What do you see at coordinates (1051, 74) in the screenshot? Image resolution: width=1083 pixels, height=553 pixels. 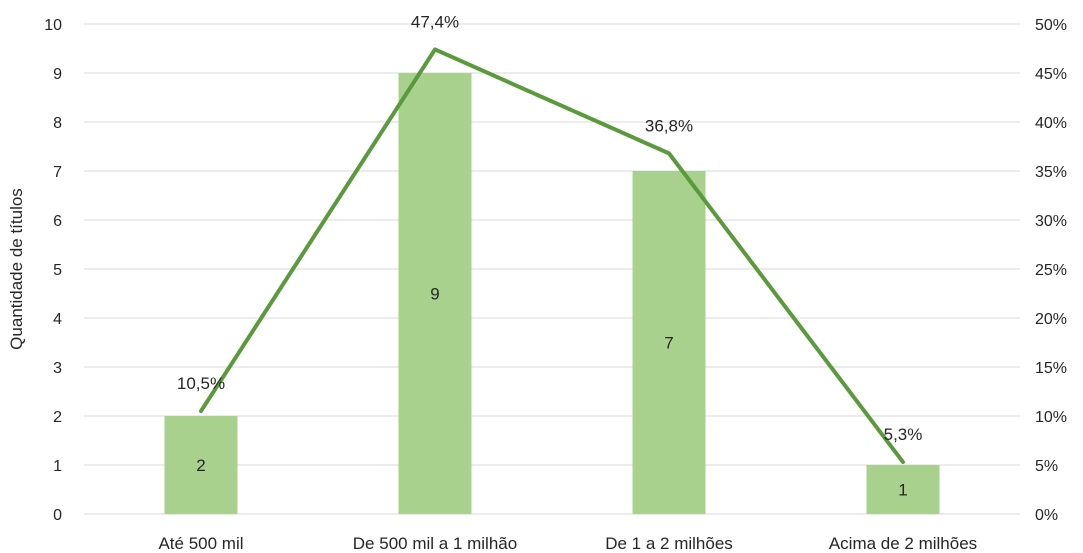 I see `y2-tick-label: 45%` at bounding box center [1051, 74].